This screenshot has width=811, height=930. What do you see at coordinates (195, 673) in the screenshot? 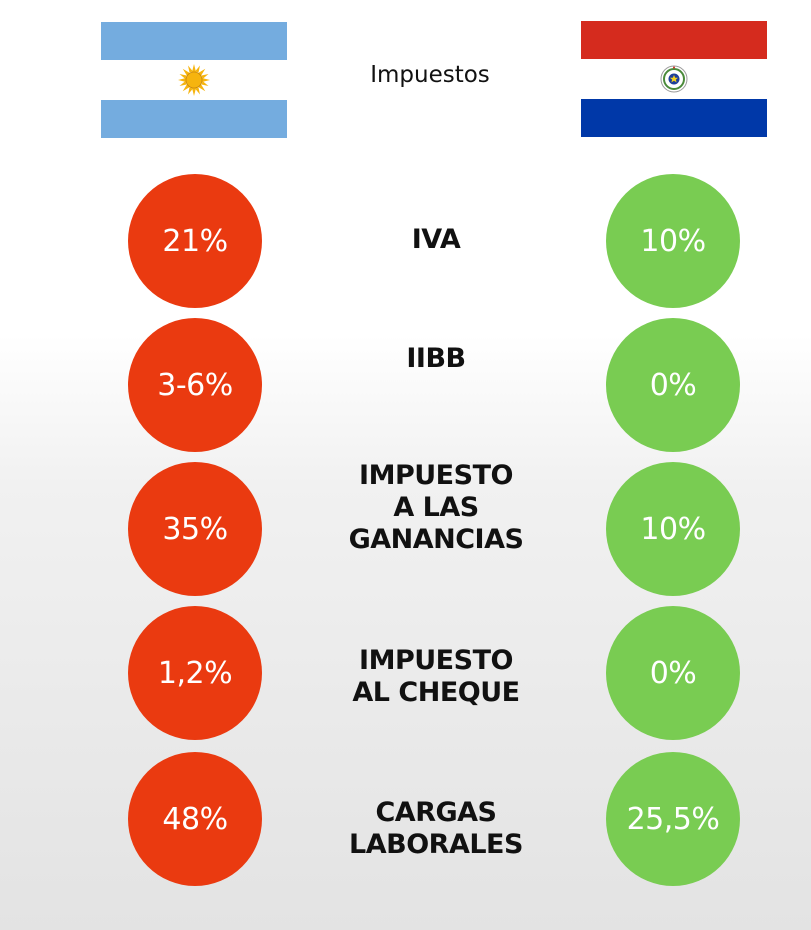
I see `argentina-value-cheque: 1,2%` at bounding box center [195, 673].